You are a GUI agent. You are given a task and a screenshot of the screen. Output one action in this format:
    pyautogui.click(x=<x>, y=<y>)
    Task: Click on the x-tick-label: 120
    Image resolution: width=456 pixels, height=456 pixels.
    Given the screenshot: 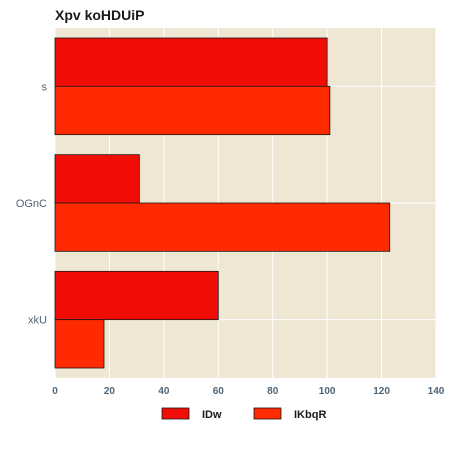 What is the action you would take?
    pyautogui.click(x=381, y=391)
    